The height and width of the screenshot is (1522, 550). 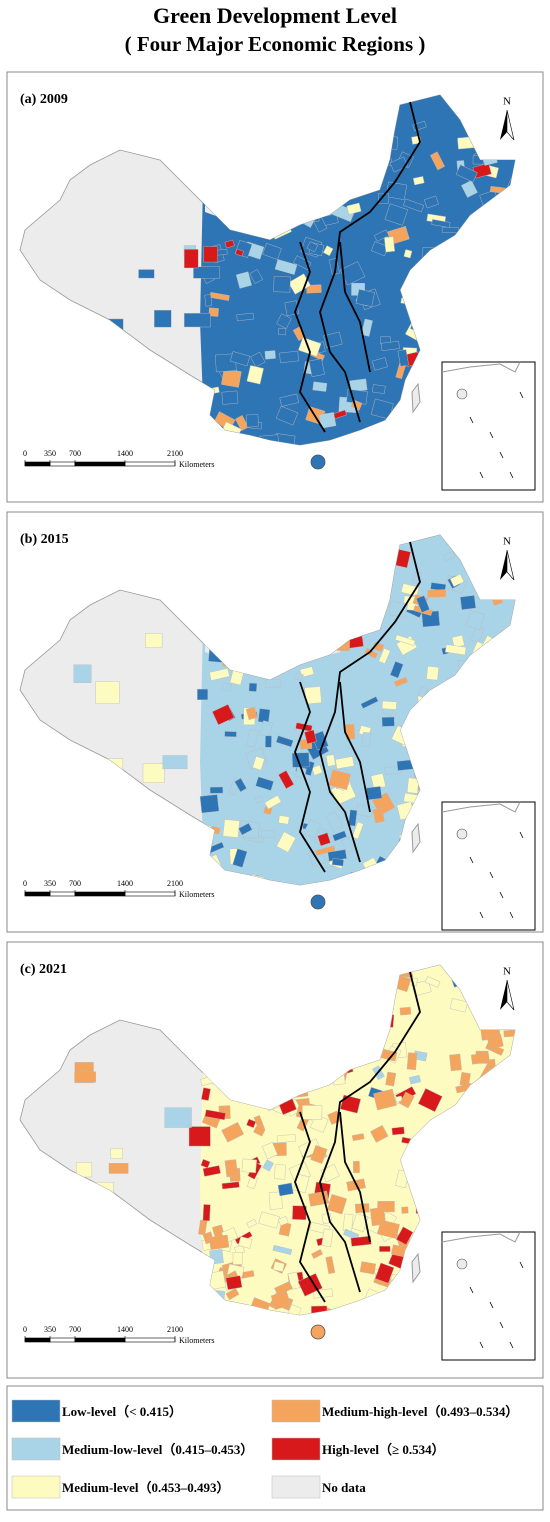 I want to click on inset-coast, so click(x=481, y=367).